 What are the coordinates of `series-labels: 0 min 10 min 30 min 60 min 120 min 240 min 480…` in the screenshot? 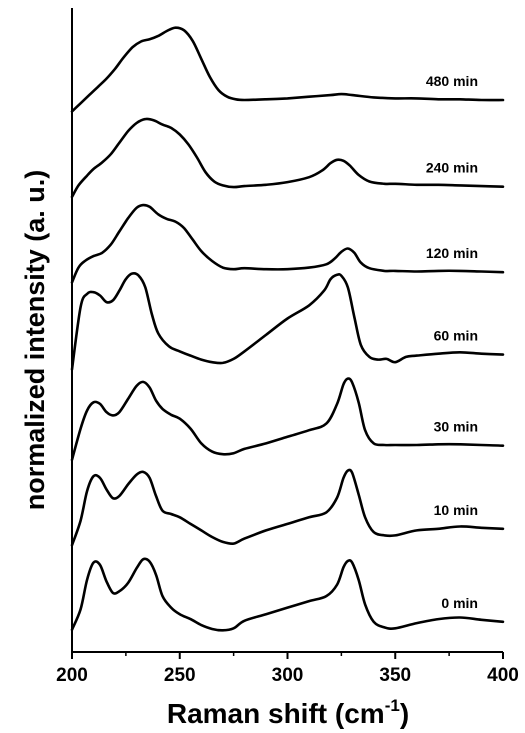 It's located at (452, 342).